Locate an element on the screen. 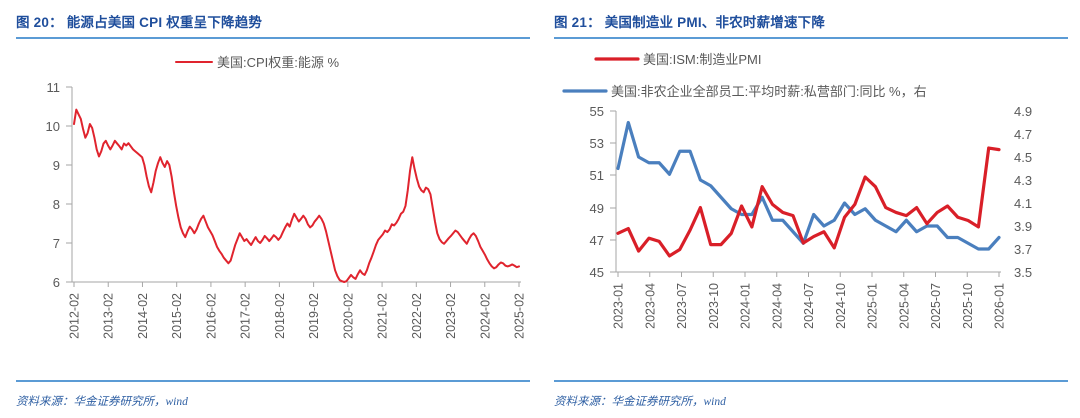 The image size is (1080, 418). x-tick-label: 2025-02 is located at coordinates (520, 316).